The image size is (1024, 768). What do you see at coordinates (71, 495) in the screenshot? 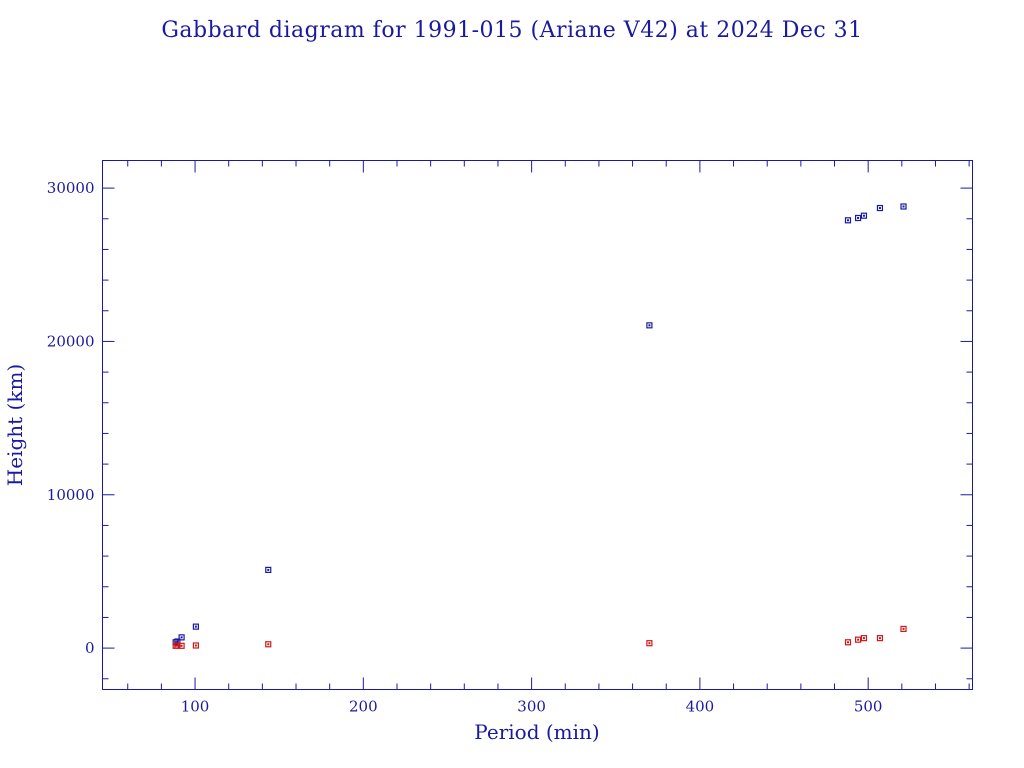
I see `y-tick-label: 10000` at bounding box center [71, 495].